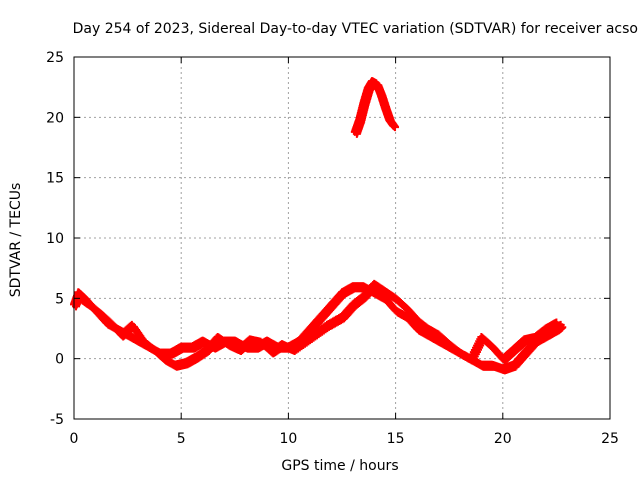 The height and width of the screenshot is (480, 640). Describe the element at coordinates (55, 179) in the screenshot. I see `y-tick-label: 15` at that location.